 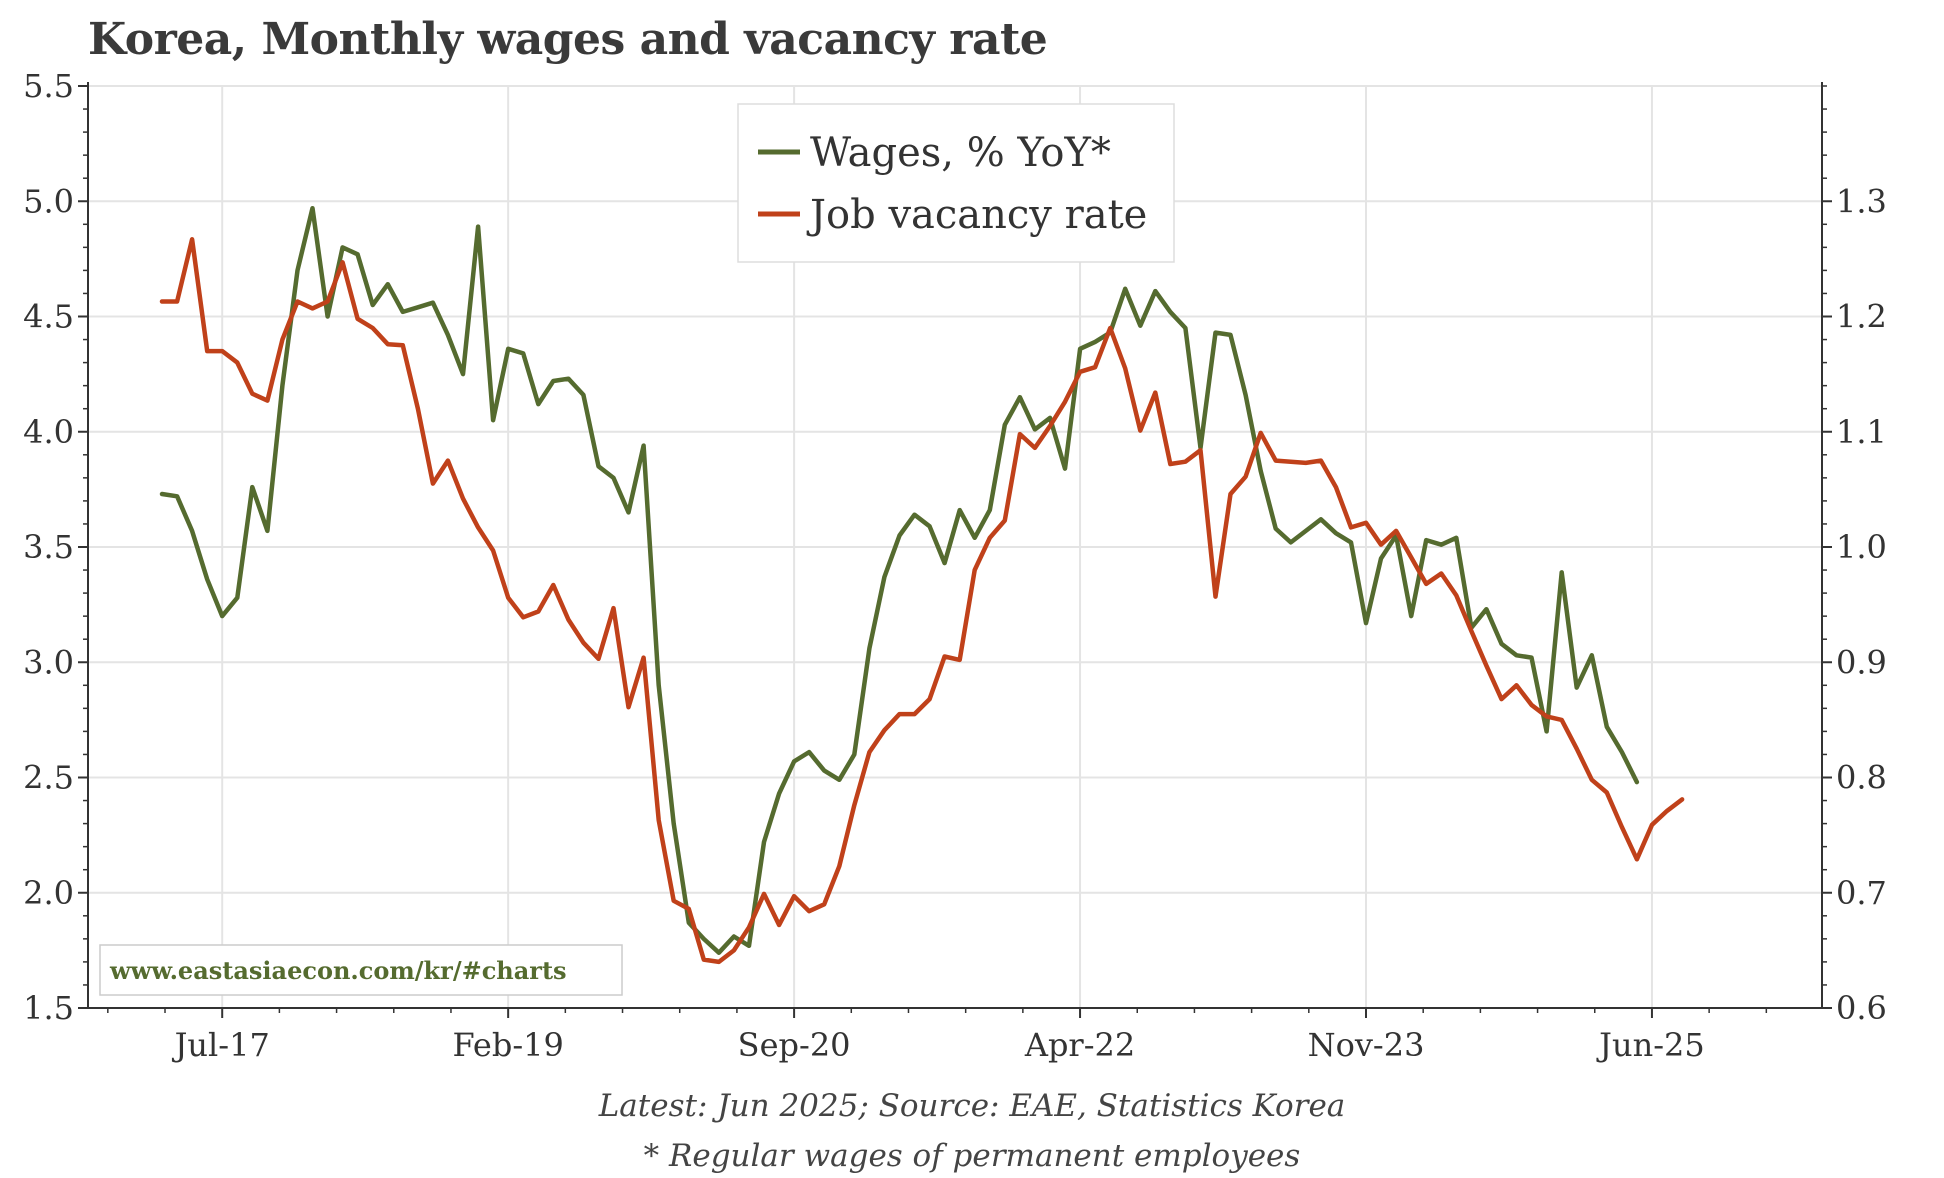 I want to click on x-tick-label: Jun-25, so click(x=1650, y=1045).